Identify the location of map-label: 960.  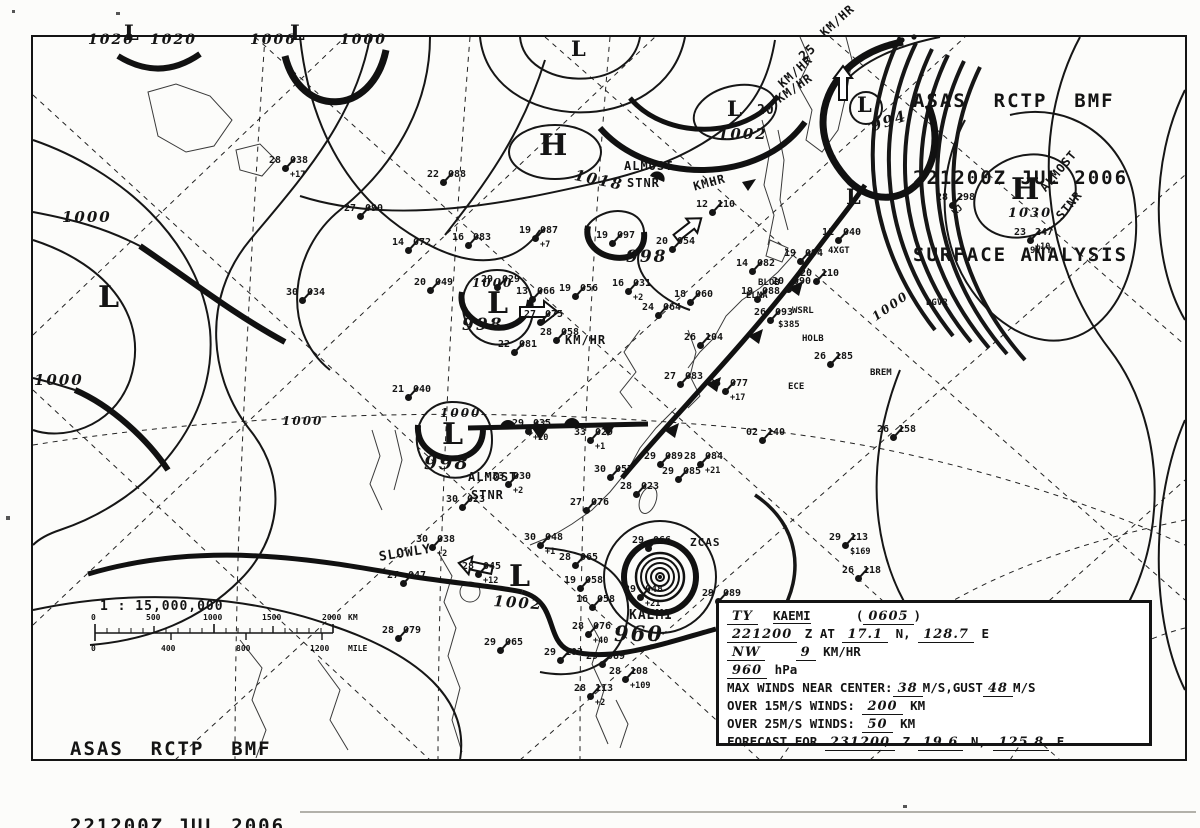
(639, 633).